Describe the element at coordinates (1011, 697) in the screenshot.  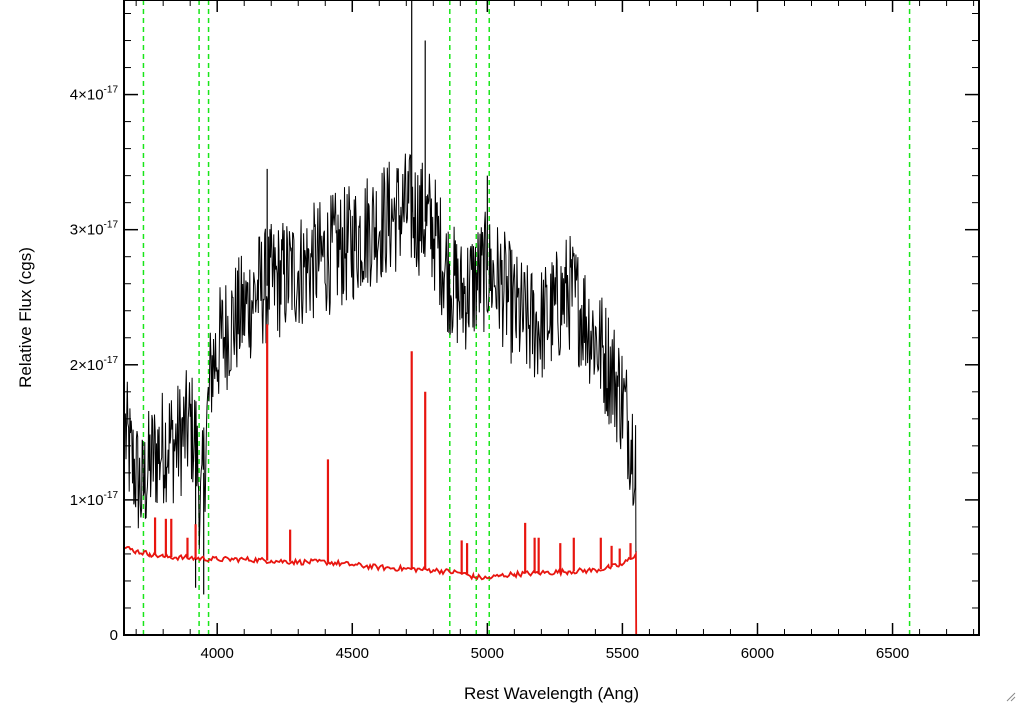
I see `resize-grip-icon` at that location.